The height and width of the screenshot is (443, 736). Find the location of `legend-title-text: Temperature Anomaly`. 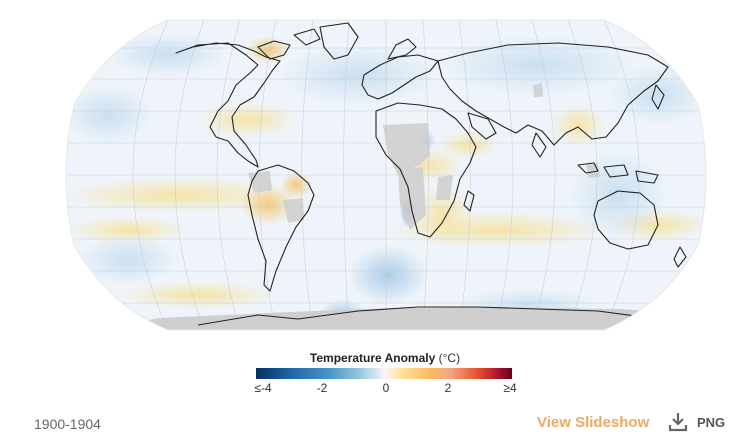

legend-title-text: Temperature Anomaly is located at coordinates (372, 358).